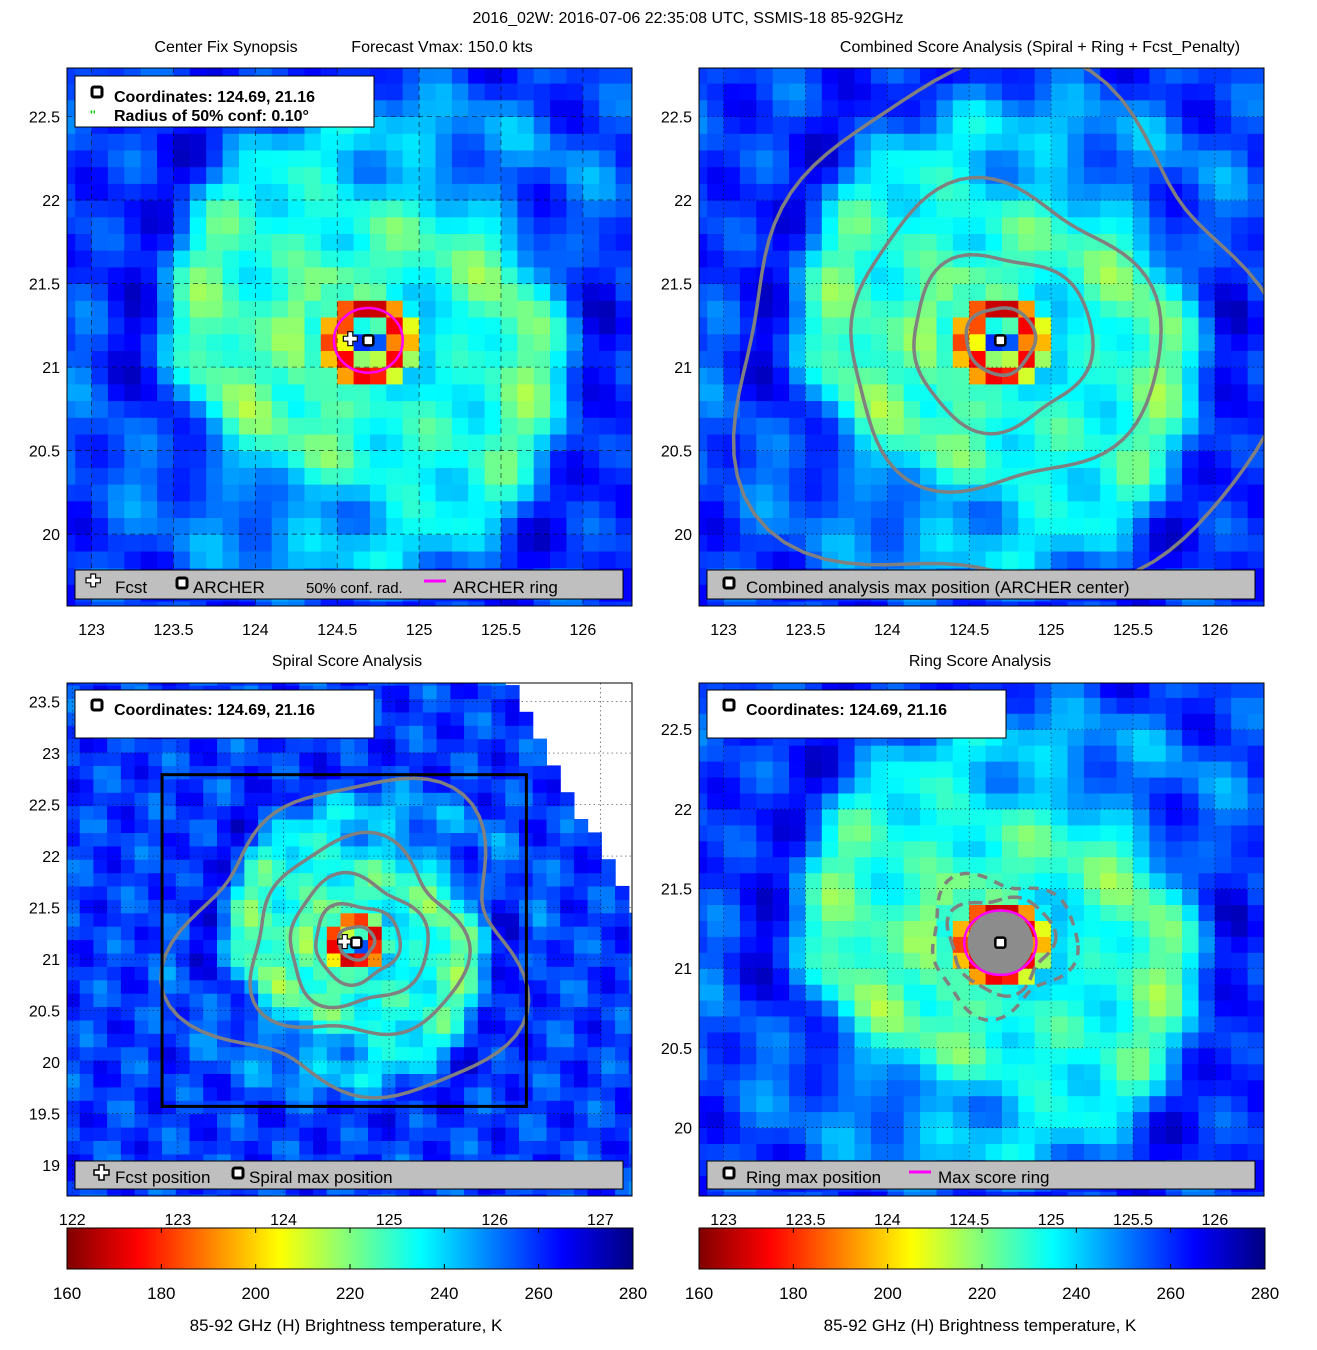 The height and width of the screenshot is (1350, 1317). Describe the element at coordinates (980, 661) in the screenshot. I see `panel4-title: Ring Score Analysis` at that location.